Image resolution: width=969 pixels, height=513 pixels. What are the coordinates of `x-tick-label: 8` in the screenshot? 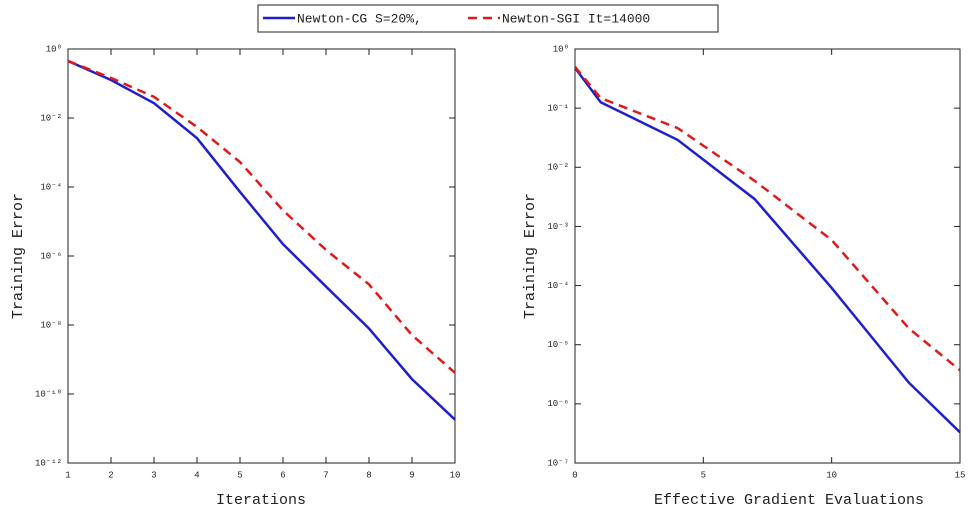 It's located at (368, 475).